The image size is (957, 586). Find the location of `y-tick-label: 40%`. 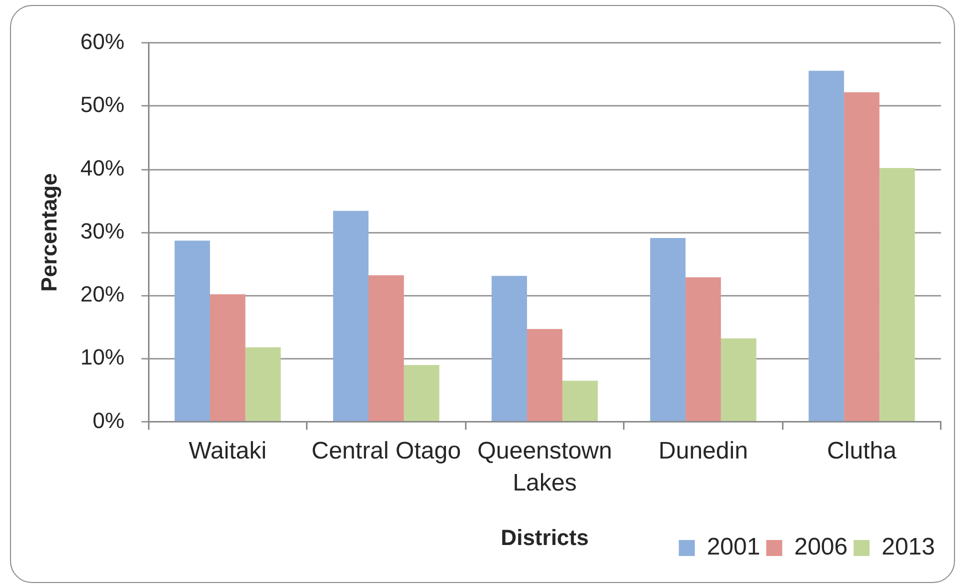

y-tick-label: 40% is located at coordinates (102, 167).